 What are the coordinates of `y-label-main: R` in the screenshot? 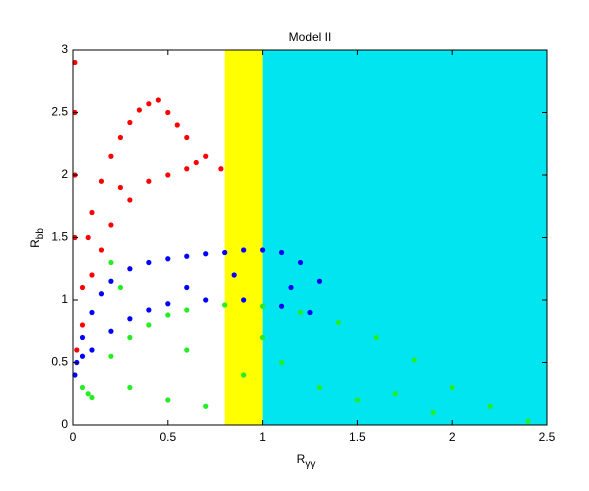 It's located at (35, 243).